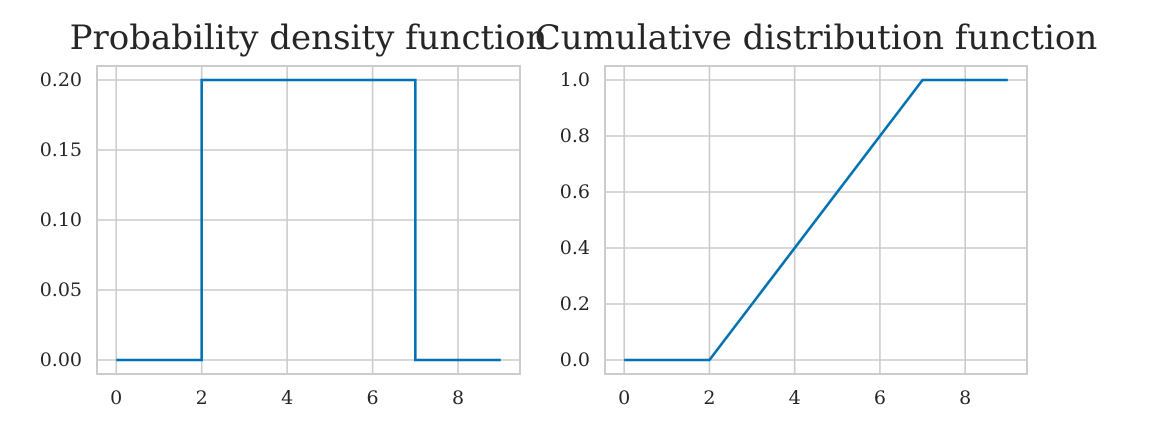 The height and width of the screenshot is (440, 1157). Describe the element at coordinates (575, 192) in the screenshot. I see `y-tick-label: 0.6` at that location.